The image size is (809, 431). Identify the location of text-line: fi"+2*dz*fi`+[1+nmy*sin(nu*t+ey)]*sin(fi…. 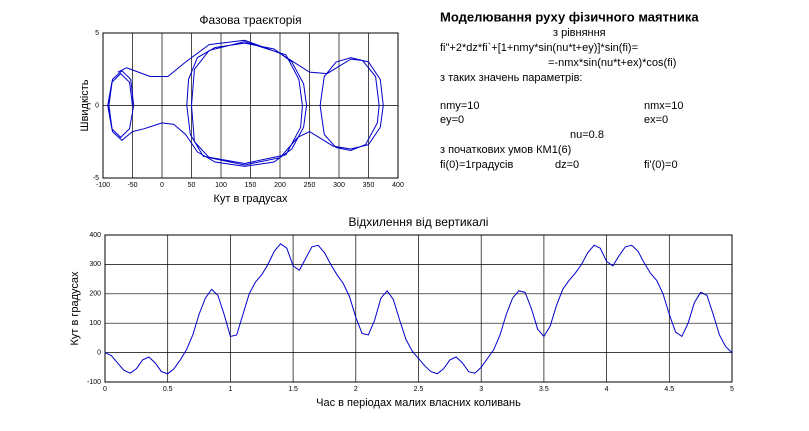
(539, 48).